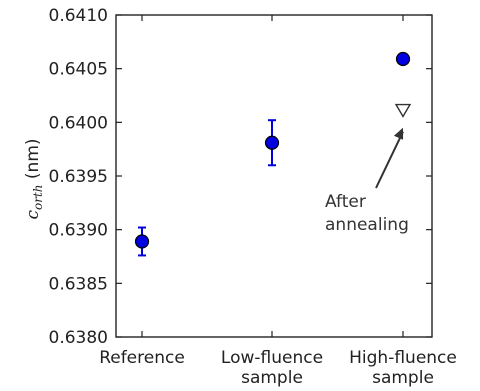 The width and height of the screenshot is (480, 391). I want to click on annotation: After annealing, so click(367, 181).